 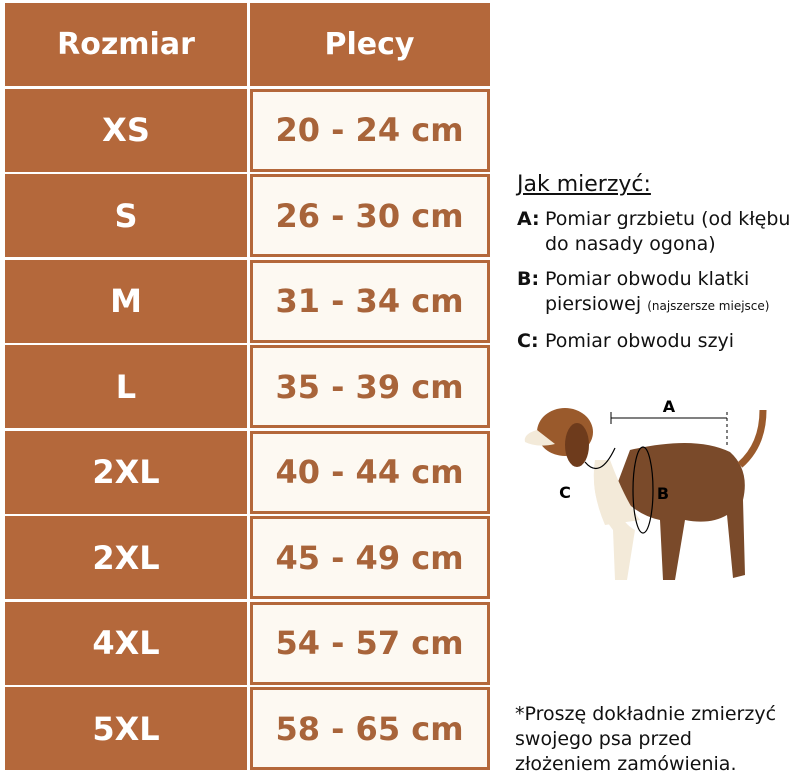 I want to click on length-cell: 20 - 24 cm, so click(x=369, y=130).